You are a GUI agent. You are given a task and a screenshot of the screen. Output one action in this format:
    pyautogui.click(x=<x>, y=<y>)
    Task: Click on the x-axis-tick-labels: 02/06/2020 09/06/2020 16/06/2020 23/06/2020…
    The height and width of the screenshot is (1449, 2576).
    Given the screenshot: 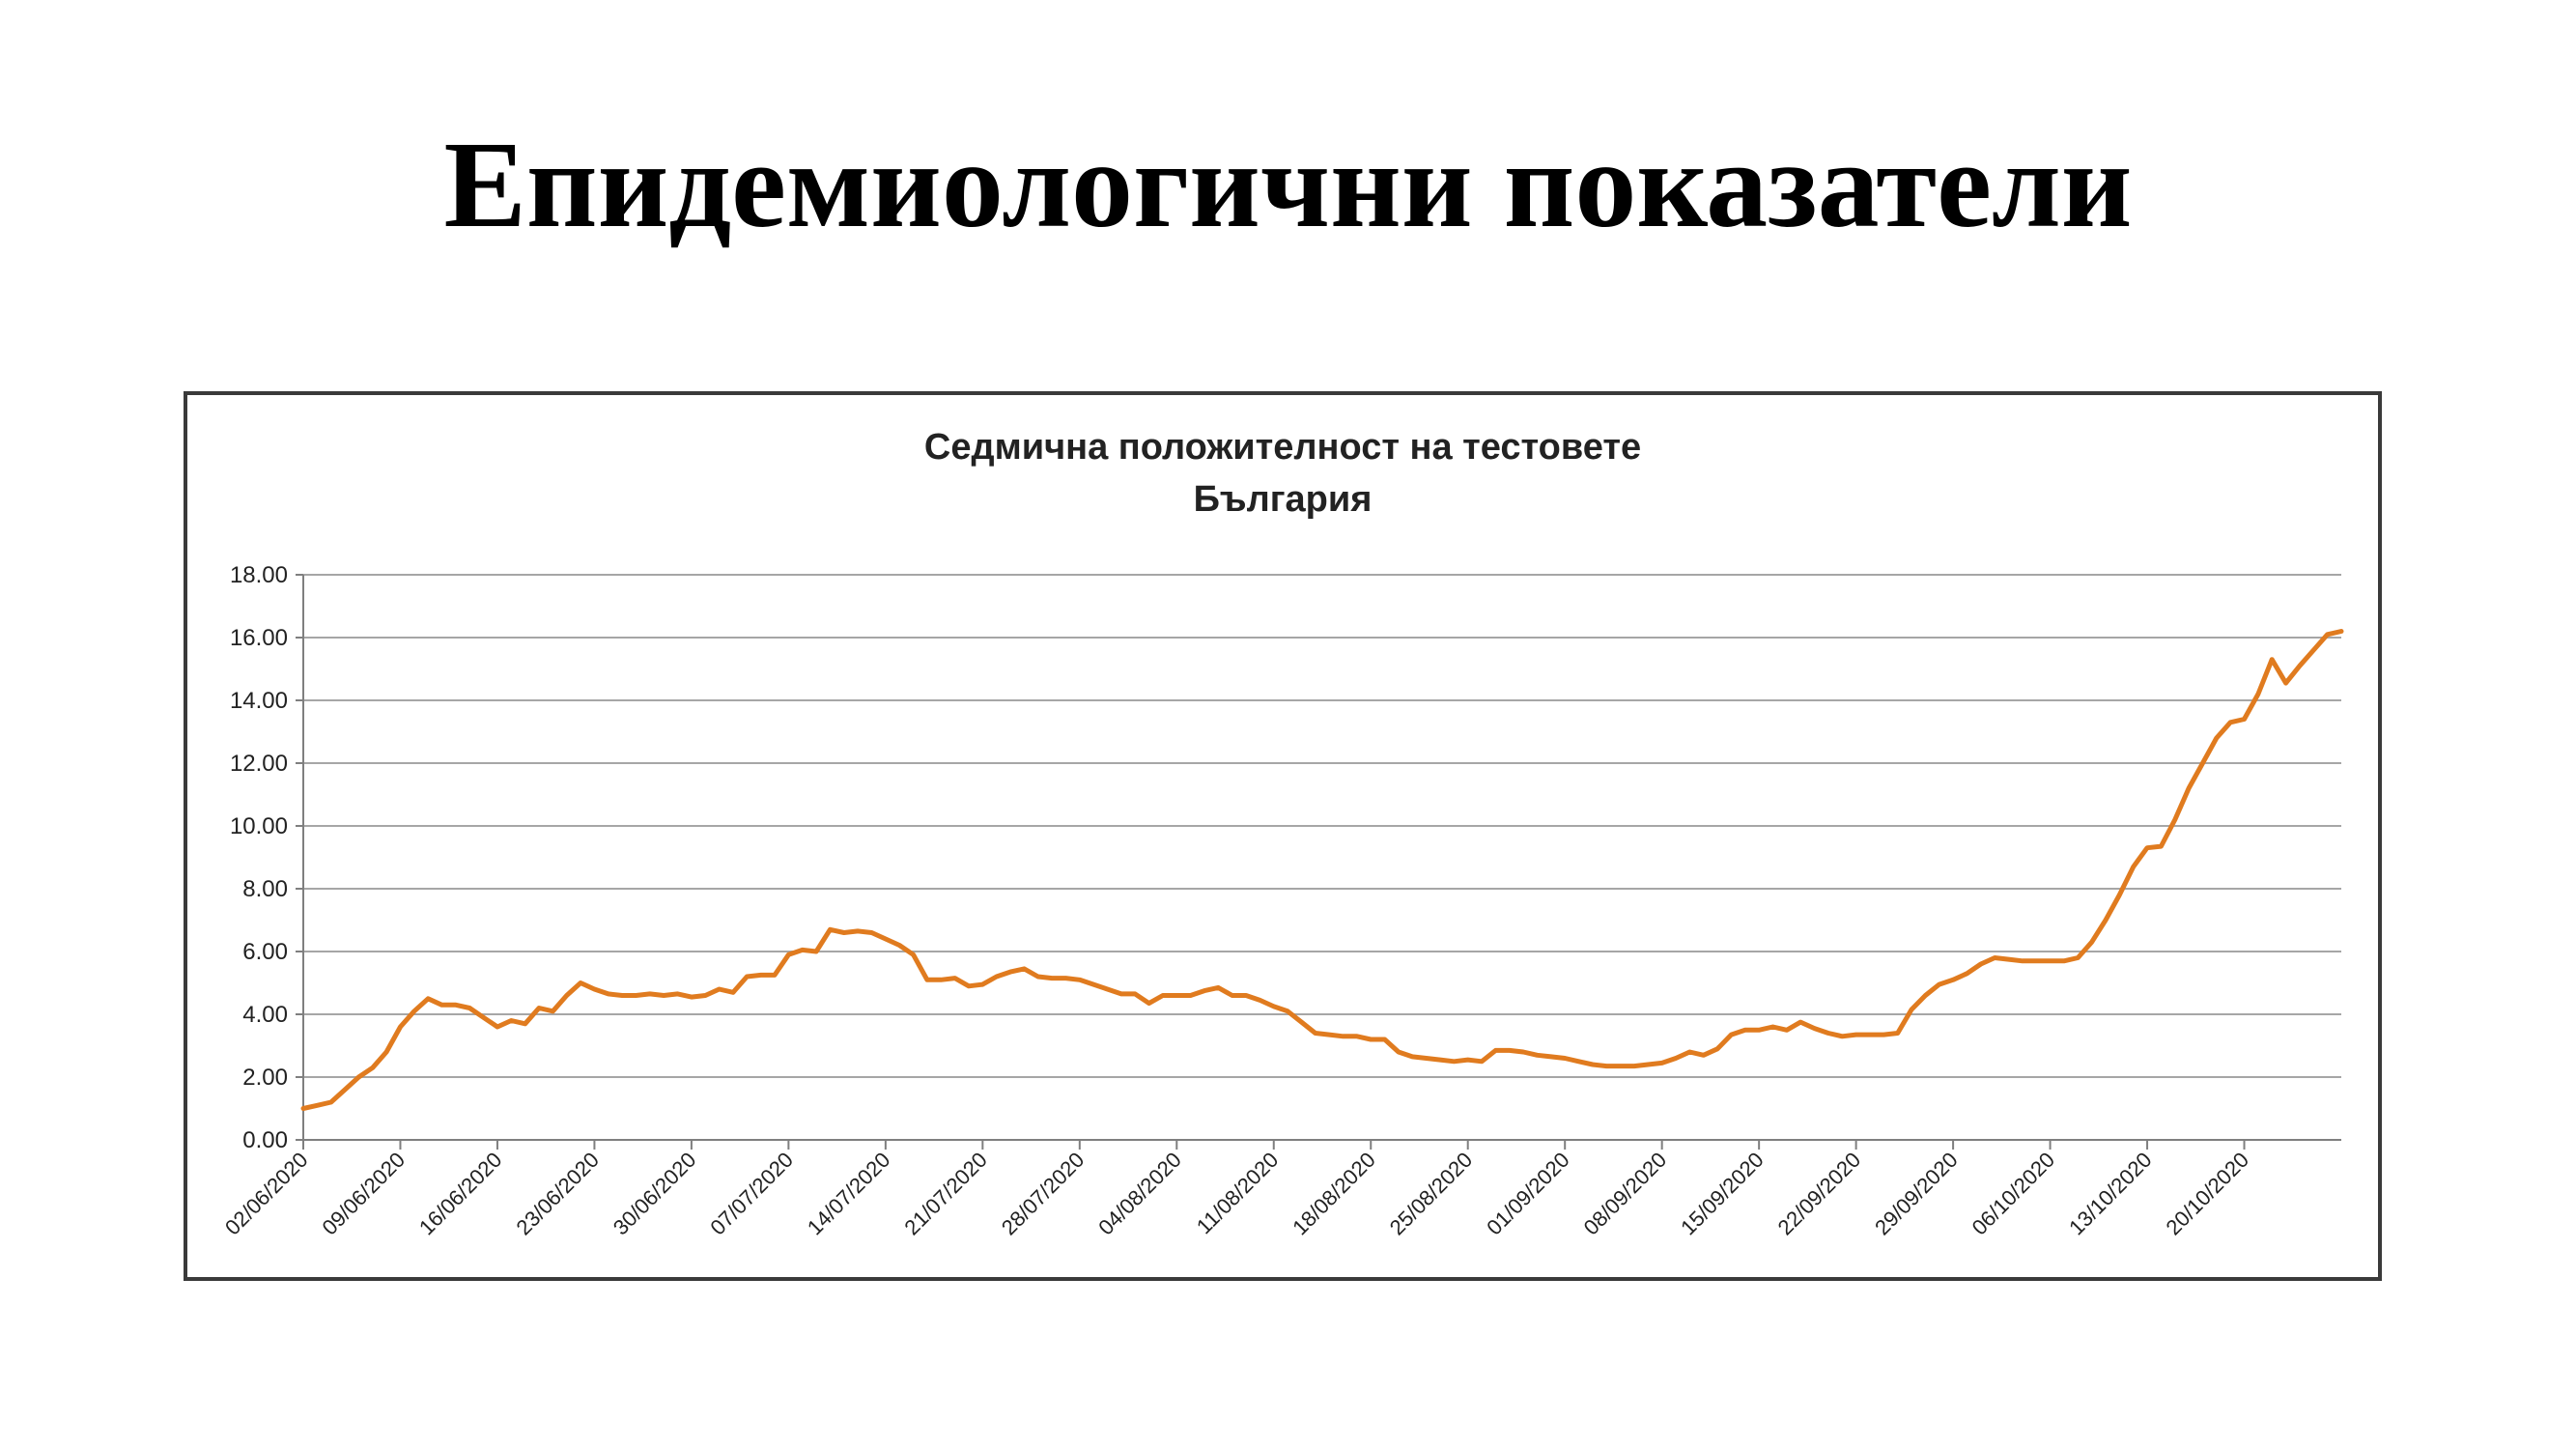 What is the action you would take?
    pyautogui.click(x=1236, y=1194)
    